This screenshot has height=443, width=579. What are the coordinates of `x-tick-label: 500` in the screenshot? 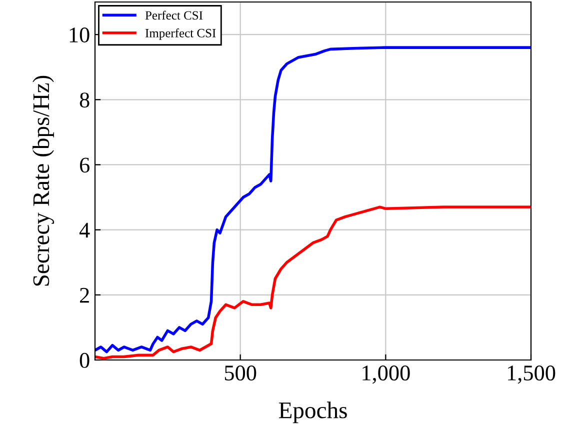 It's located at (240, 373).